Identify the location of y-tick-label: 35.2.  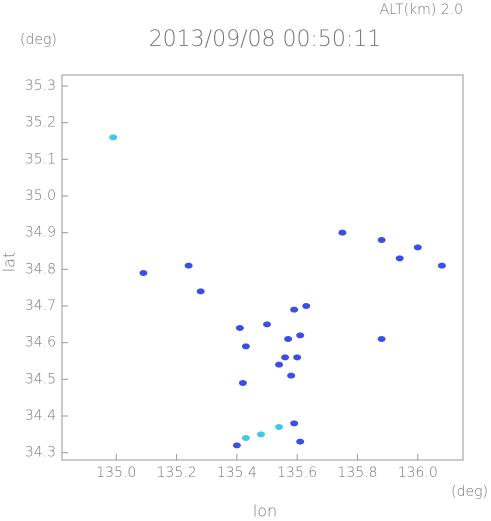
(40, 123).